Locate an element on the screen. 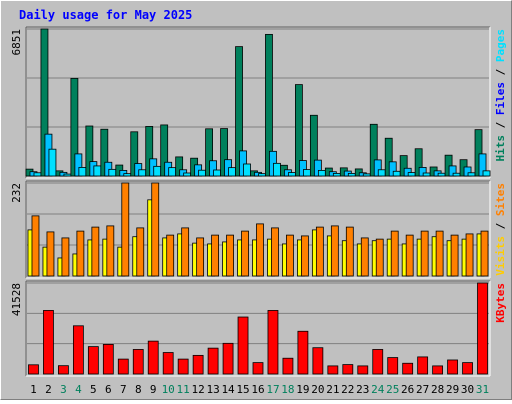 The width and height of the screenshot is (512, 404). x-tick-label-14: 14 is located at coordinates (228, 389).